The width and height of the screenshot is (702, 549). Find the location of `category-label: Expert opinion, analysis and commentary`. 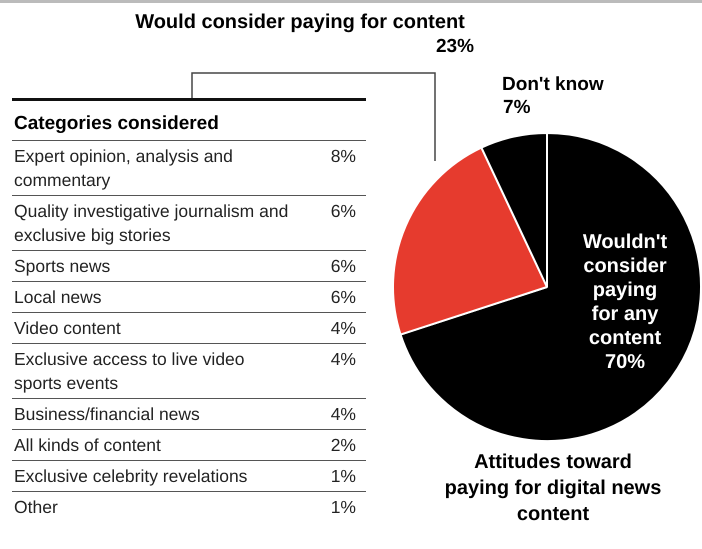

category-label: Expert opinion, analysis and commentary is located at coordinates (124, 168).